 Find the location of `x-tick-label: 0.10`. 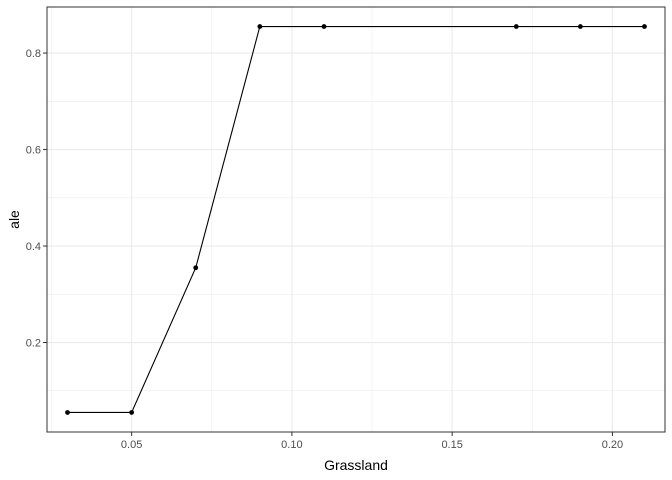

x-tick-label: 0.10 is located at coordinates (291, 445).